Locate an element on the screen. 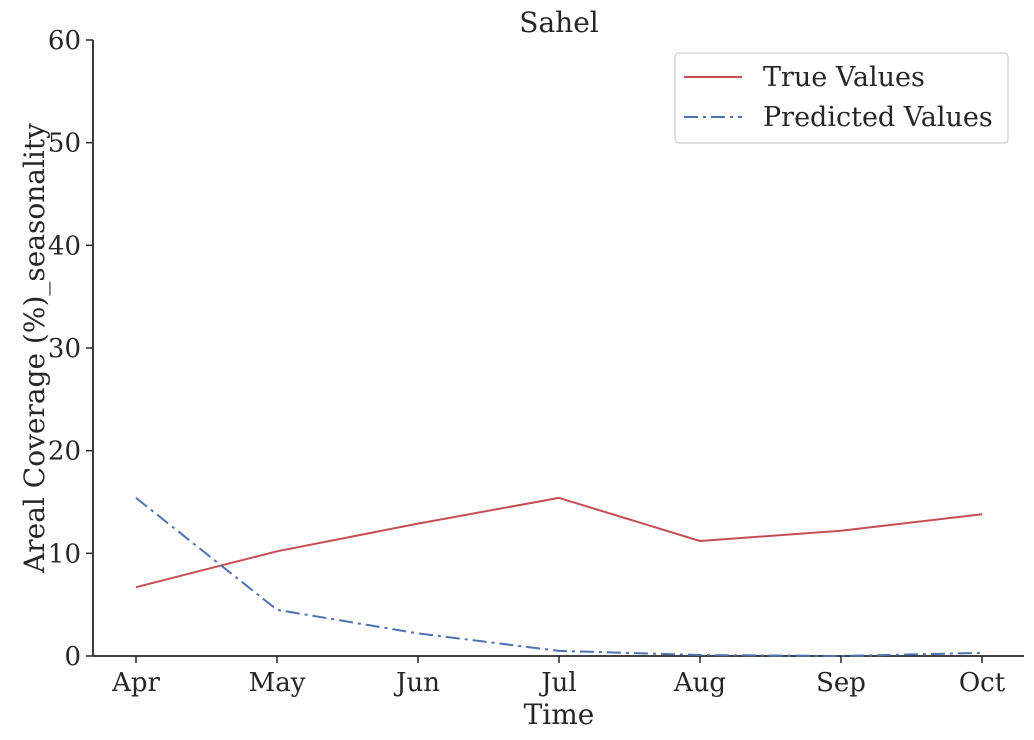 This screenshot has width=1034, height=740. legend-box is located at coordinates (841, 98).